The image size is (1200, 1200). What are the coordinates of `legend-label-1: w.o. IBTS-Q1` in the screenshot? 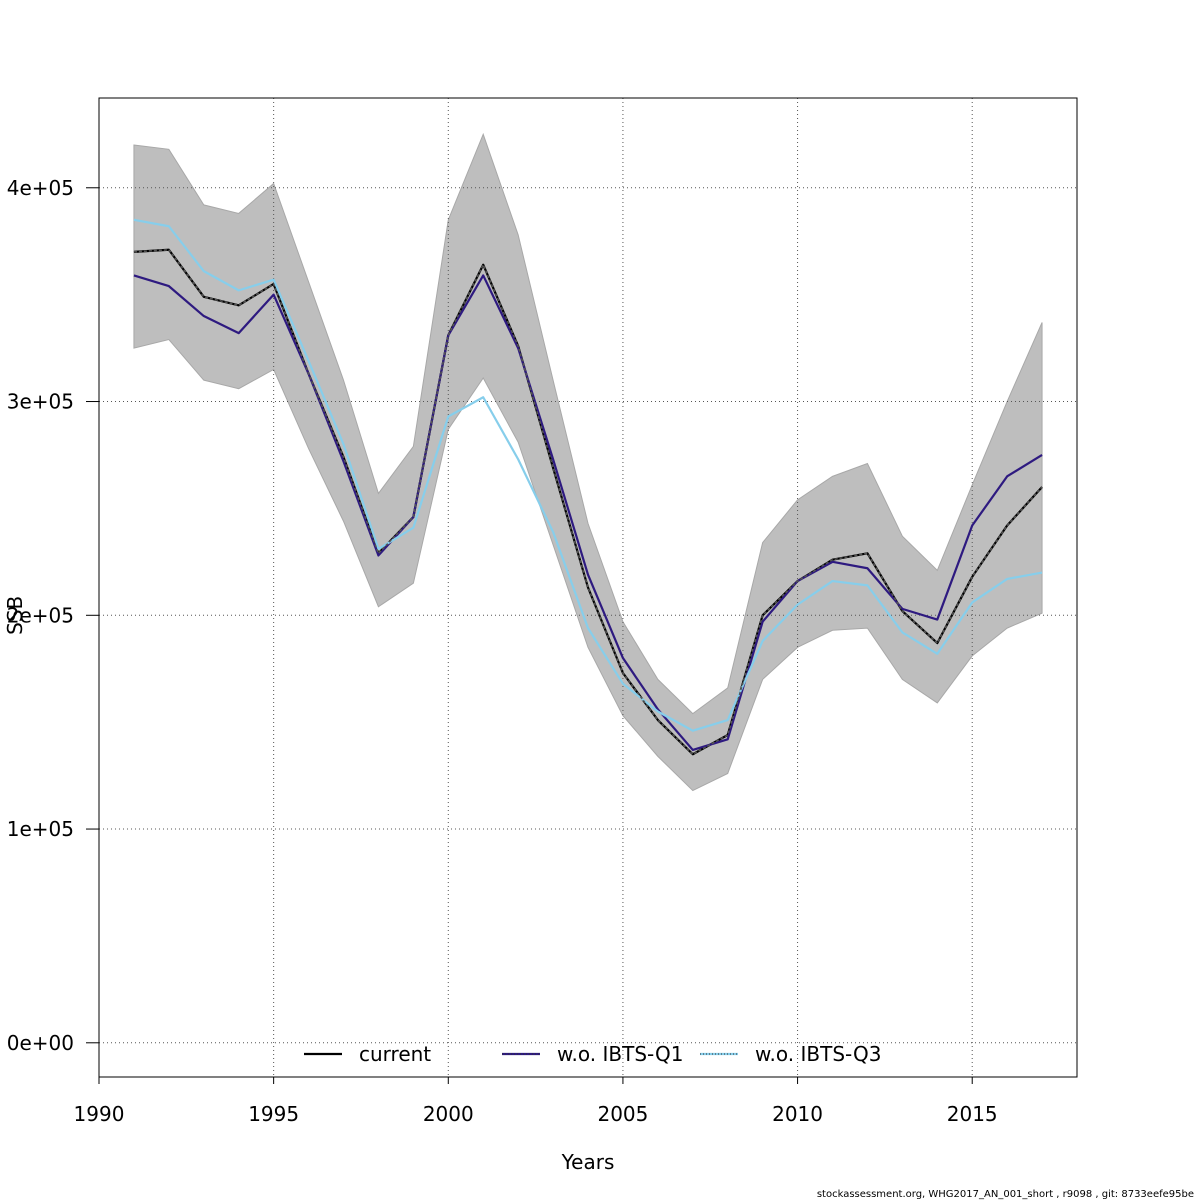 It's located at (620, 1054).